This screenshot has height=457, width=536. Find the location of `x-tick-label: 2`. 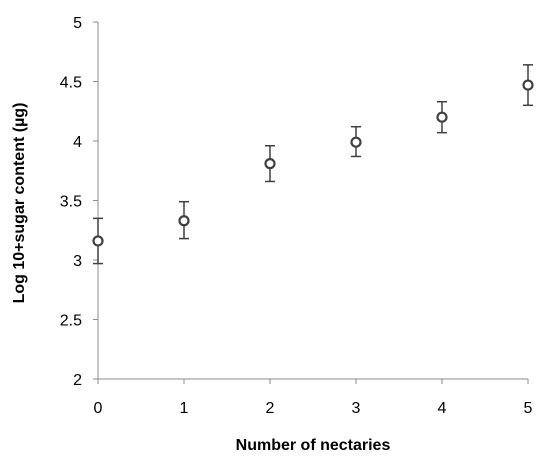

x-tick-label: 2 is located at coordinates (270, 408).